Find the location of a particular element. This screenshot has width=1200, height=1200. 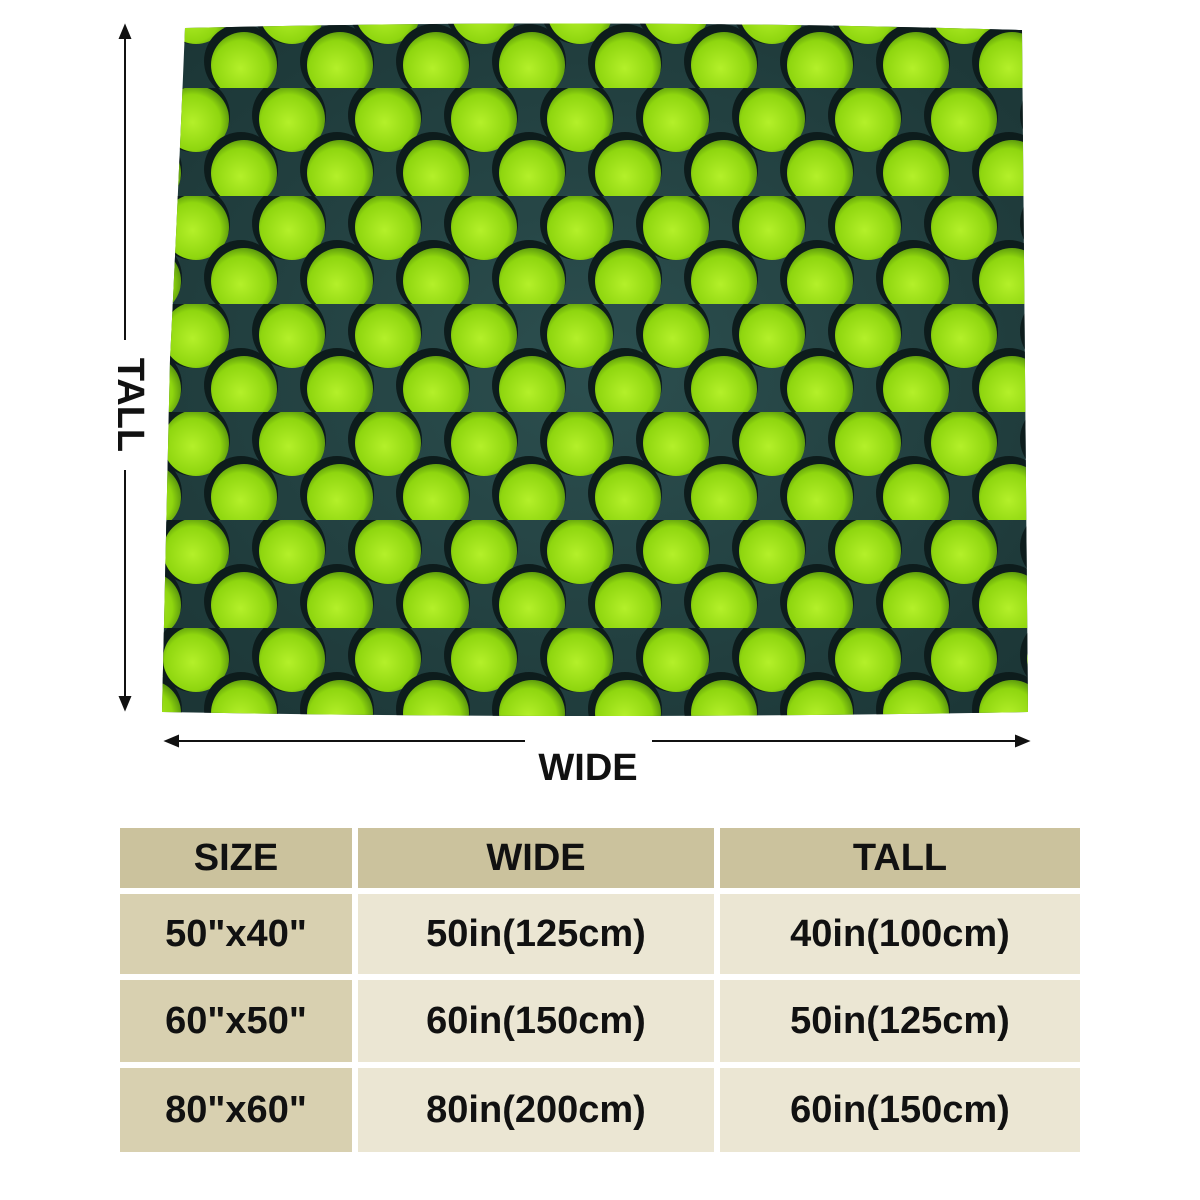

header-text: WIDE is located at coordinates (535, 858).